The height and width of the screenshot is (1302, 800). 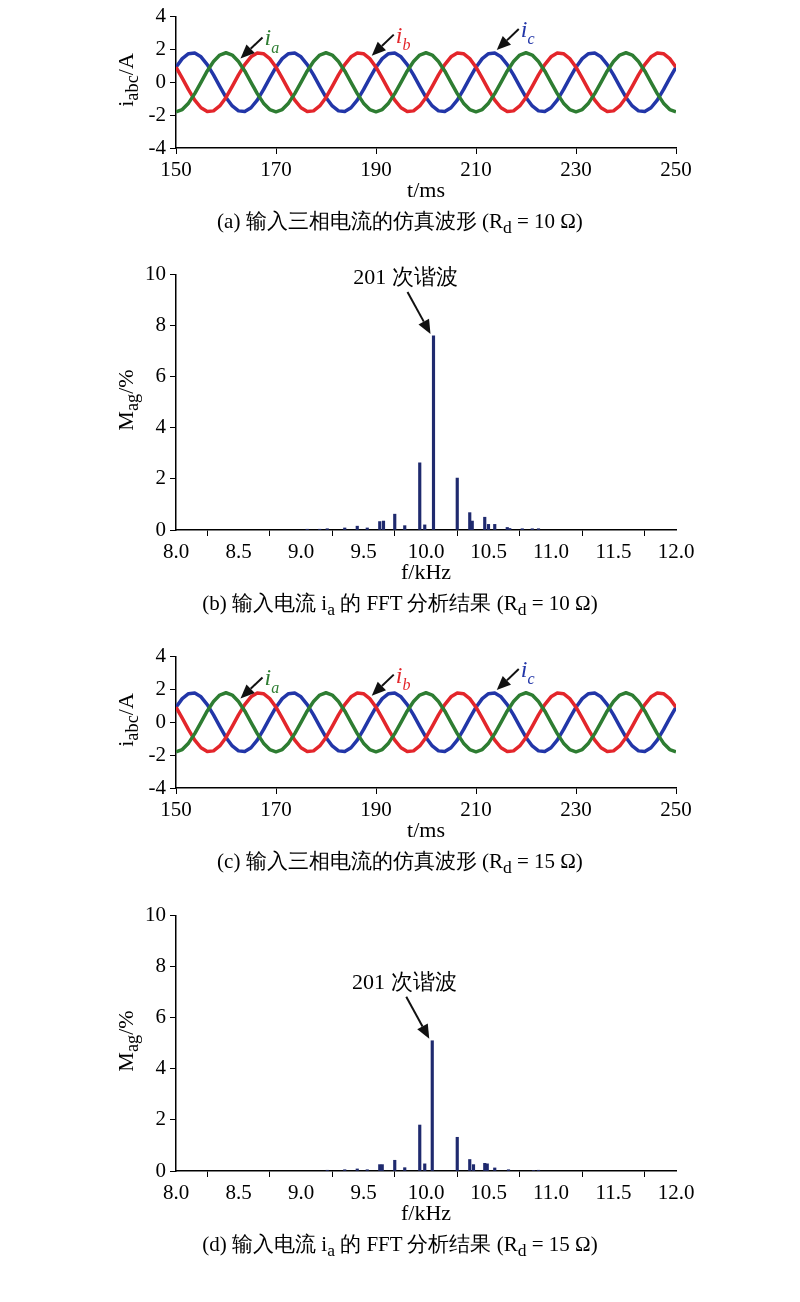 I want to click on text: (c) 输入三相电流的仿真波形 (R$_{d}$ = 15 Ω), so click(x=400, y=864).